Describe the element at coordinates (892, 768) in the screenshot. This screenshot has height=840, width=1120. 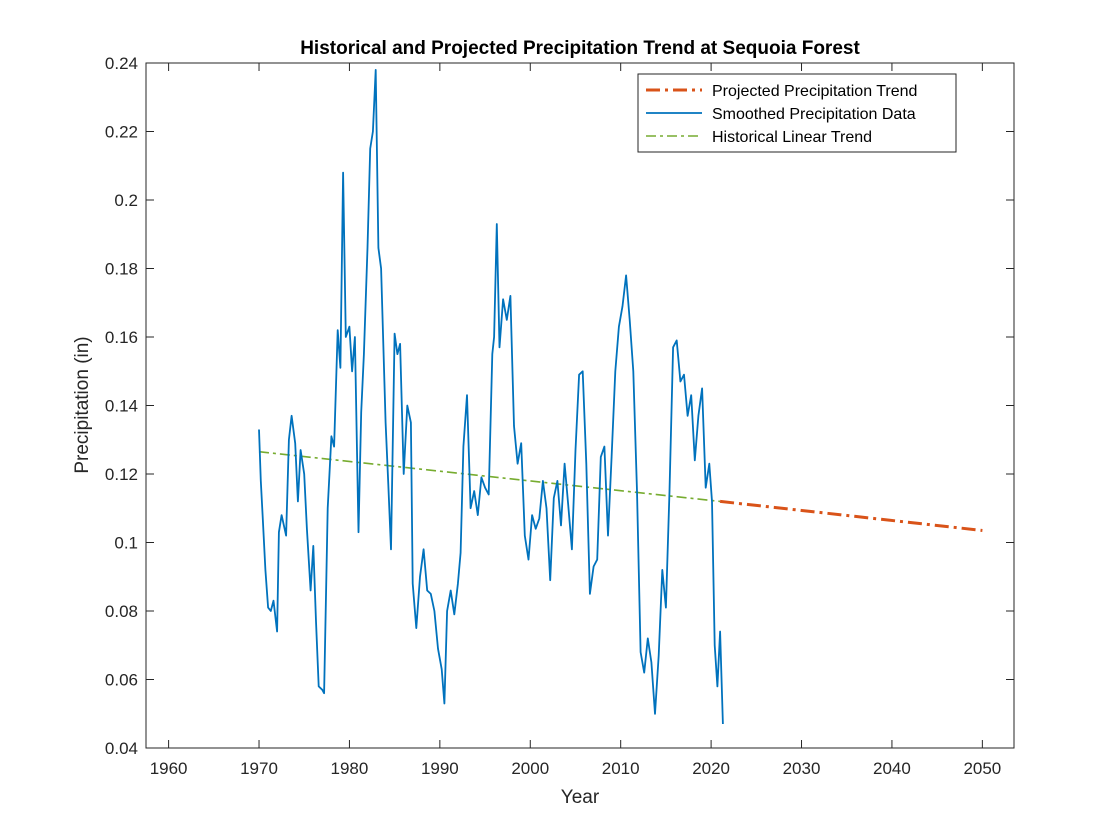
I see `x-tick-label: 2040` at that location.